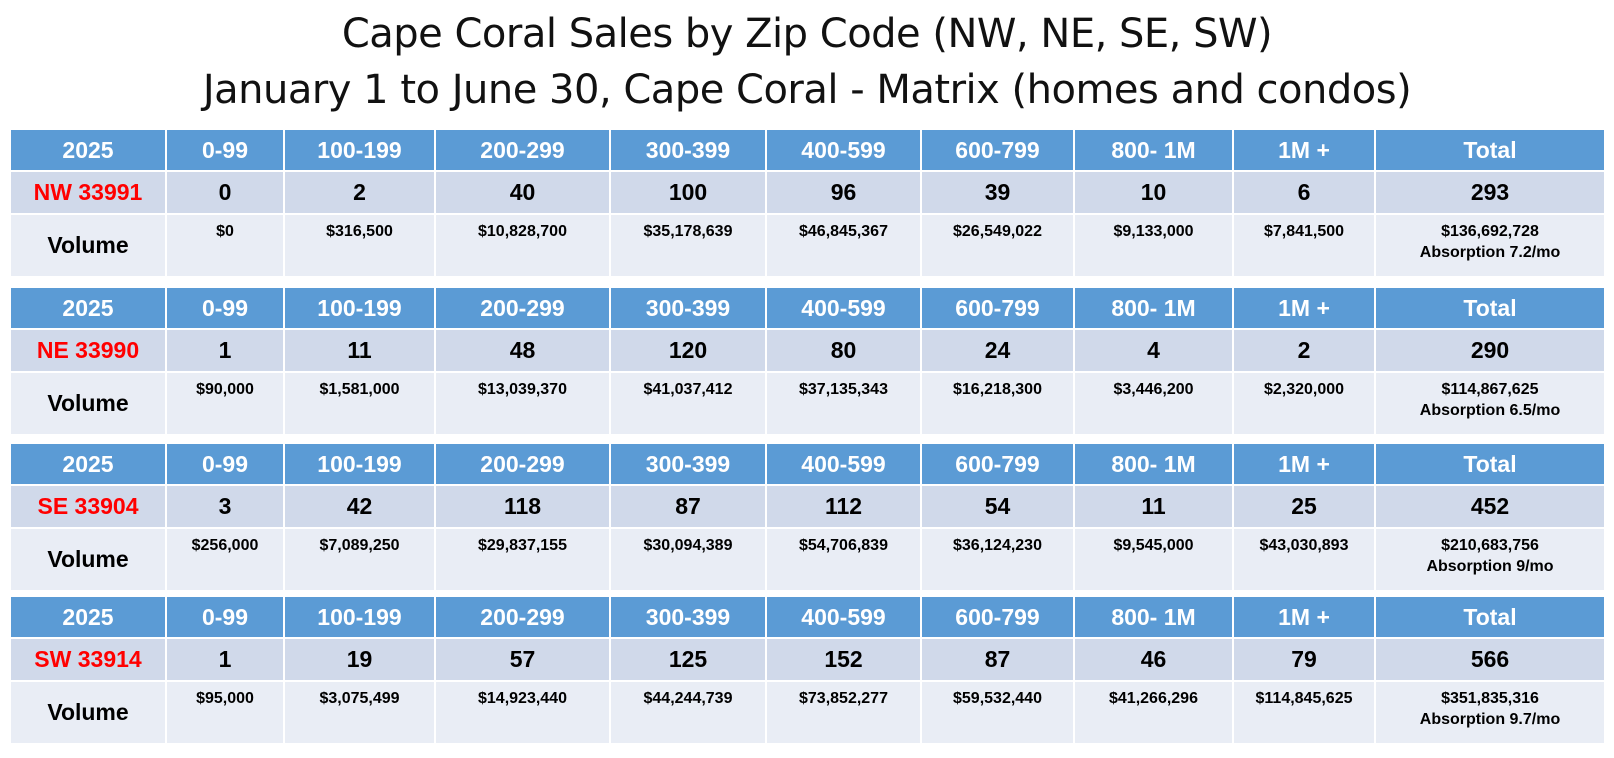  I want to click on total-volume-cell: $114,867,625 Absorption 6.5/mo, so click(1489, 402).